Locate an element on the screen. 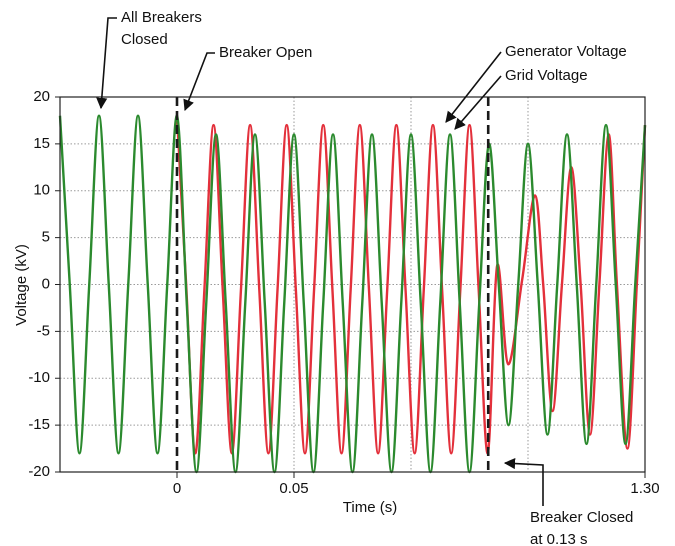 This screenshot has width=675, height=546. y-tick-label: -15 is located at coordinates (39, 424).